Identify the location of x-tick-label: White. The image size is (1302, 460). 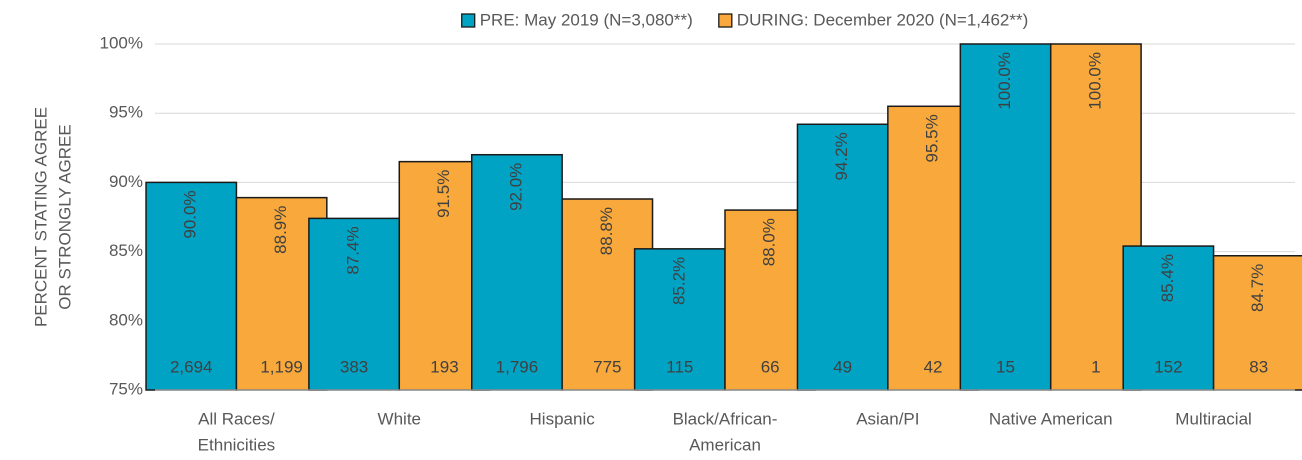
(399, 418).